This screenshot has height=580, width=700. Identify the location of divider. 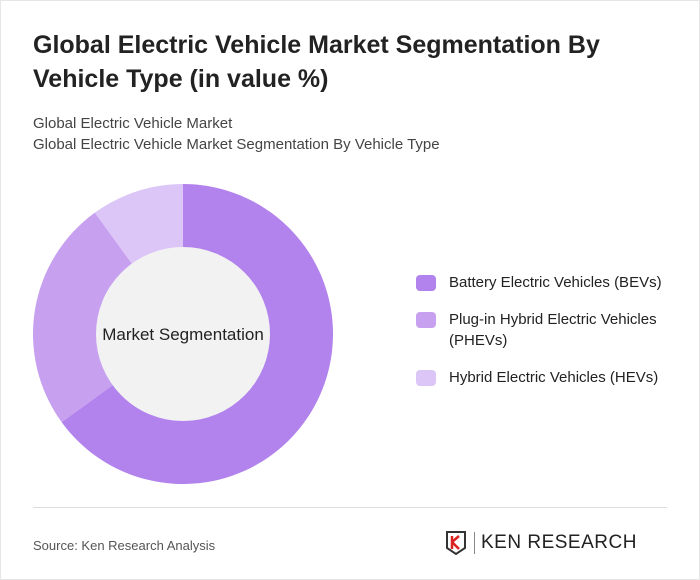
(350, 507).